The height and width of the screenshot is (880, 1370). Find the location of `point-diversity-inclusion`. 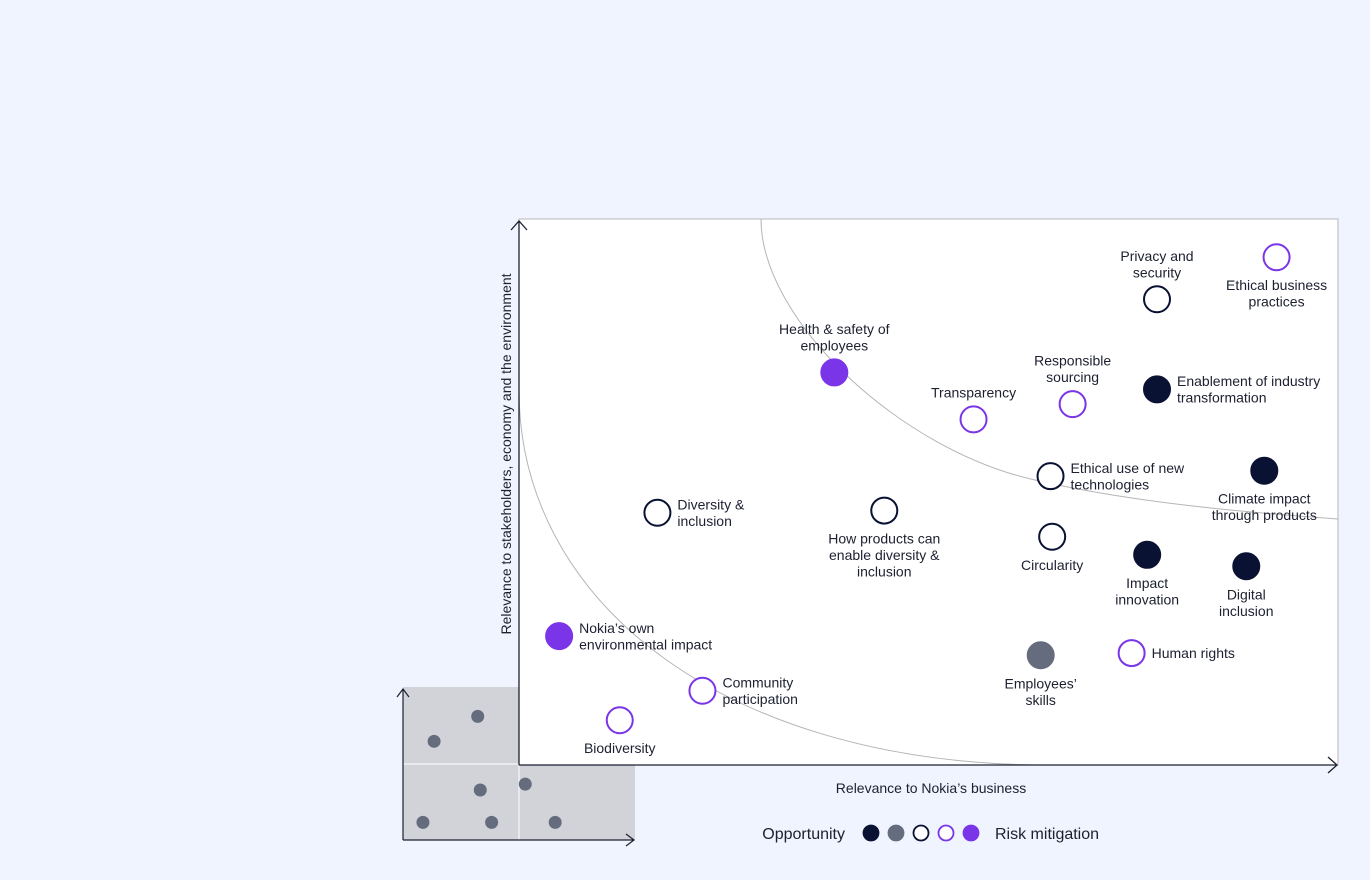

point-diversity-inclusion is located at coordinates (657, 512).